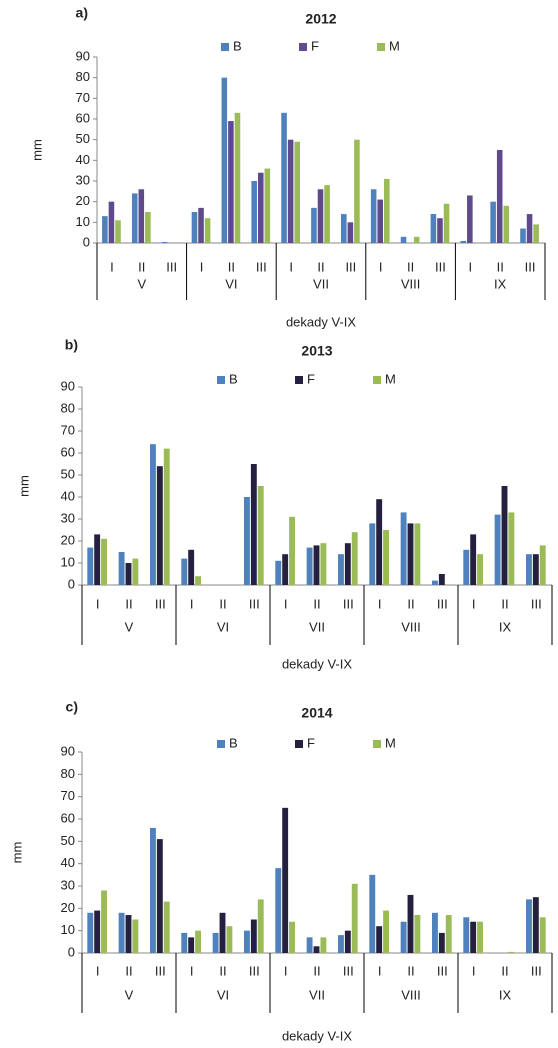 This screenshot has width=558, height=1048. I want to click on group-label: IX, so click(505, 626).